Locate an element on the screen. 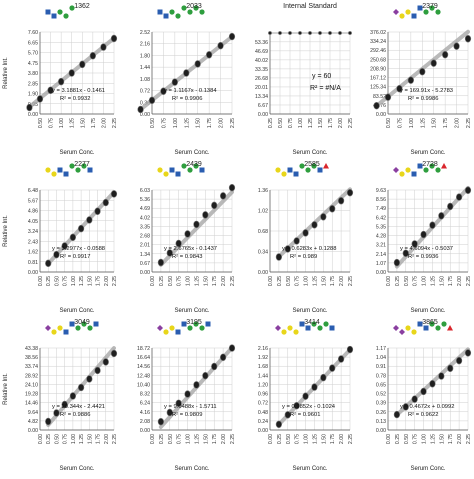 Image resolution: width=474 pixels, height=479 pixels. regression-equation: y = 9.0488x - 1.5711 is located at coordinates (190, 407).